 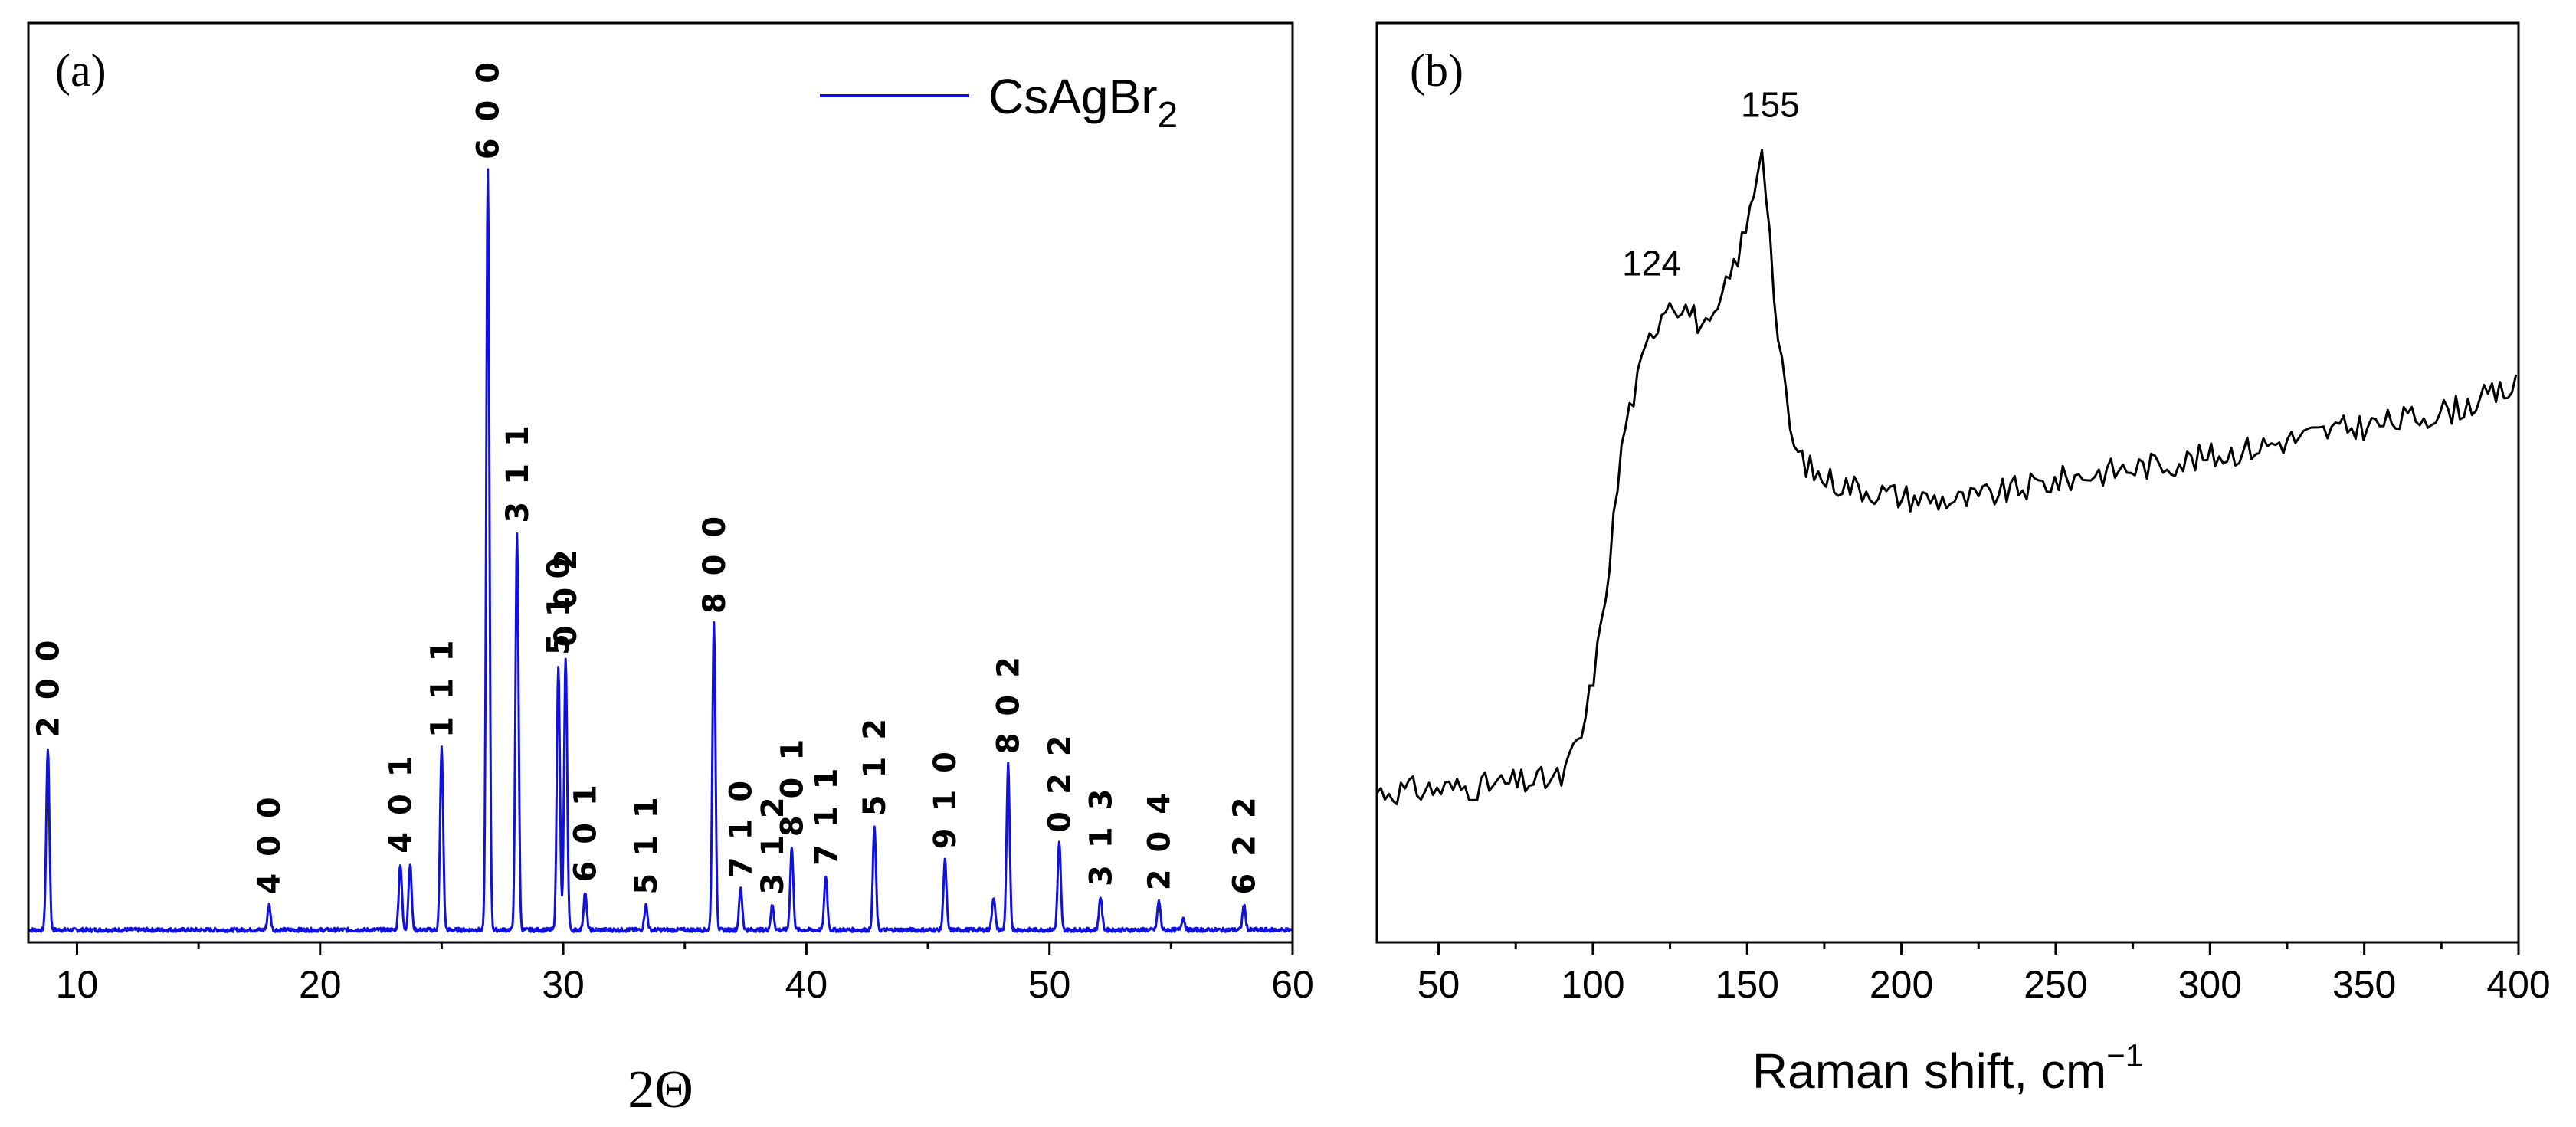 I want to click on peak-label: 5 1 2, so click(x=875, y=766).